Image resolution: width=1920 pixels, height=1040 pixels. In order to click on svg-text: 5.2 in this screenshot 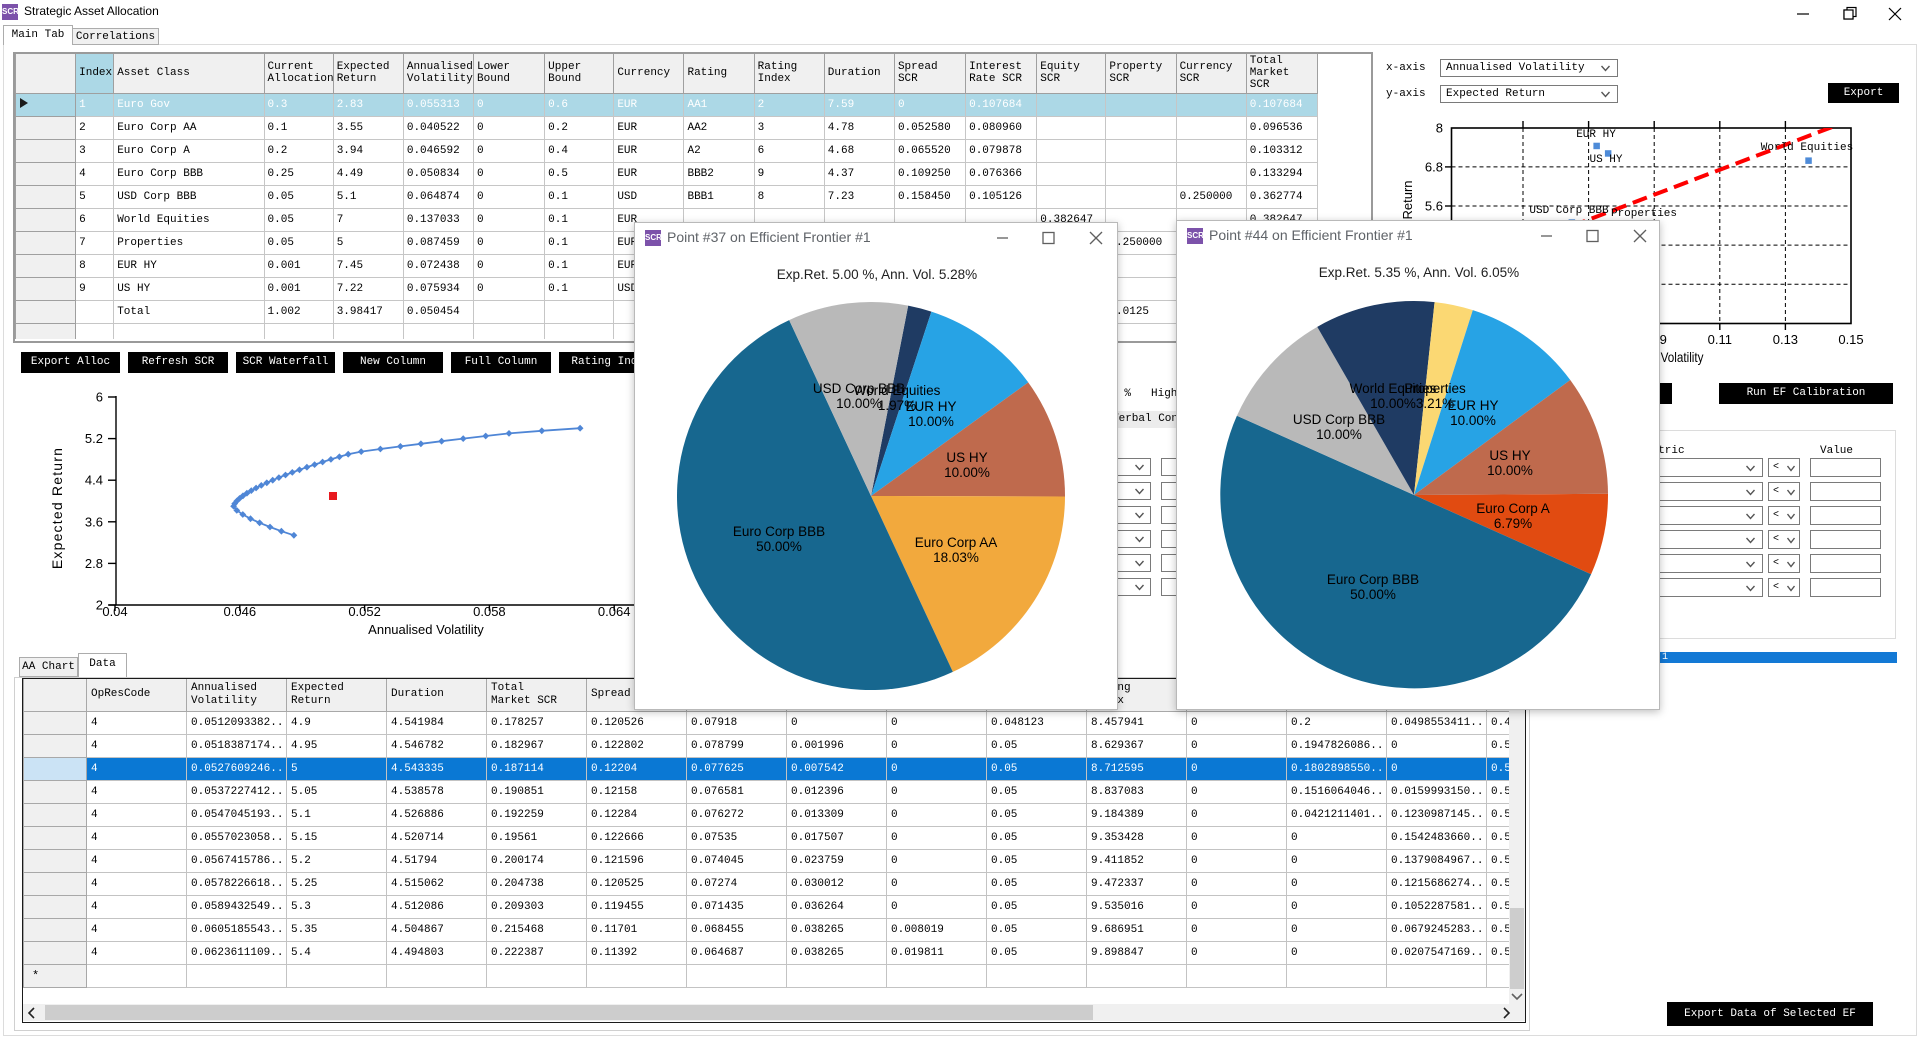, I will do `click(94, 438)`.